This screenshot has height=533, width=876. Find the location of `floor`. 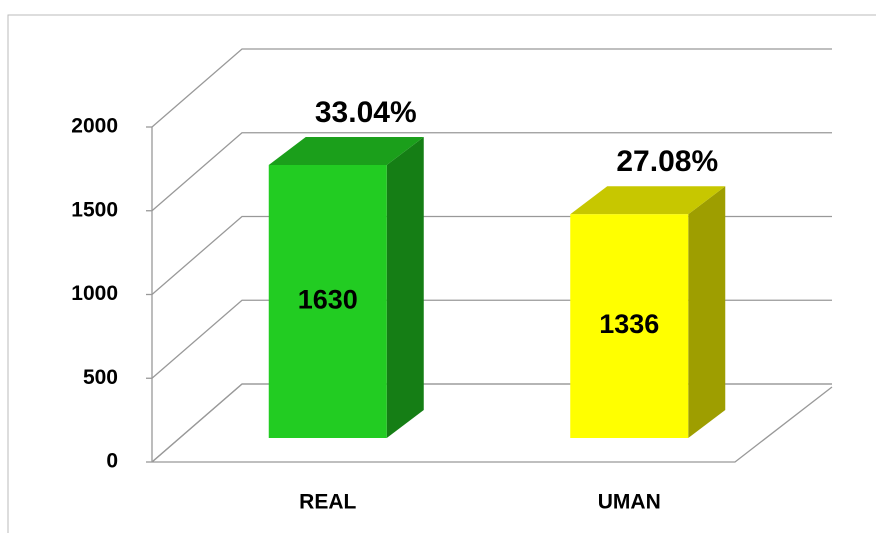

floor is located at coordinates (492, 423).